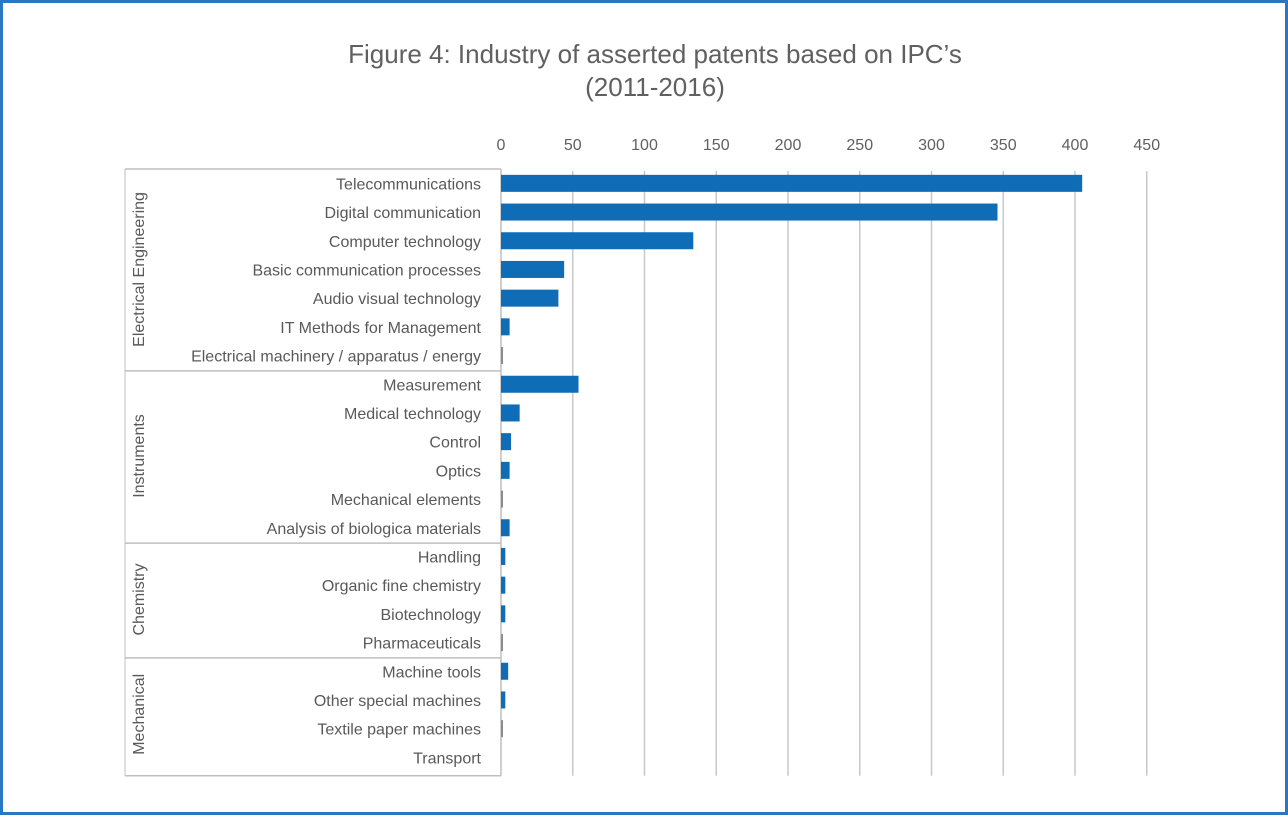 The width and height of the screenshot is (1288, 815). What do you see at coordinates (401, 586) in the screenshot?
I see `category-label: Organic fine chemistry` at bounding box center [401, 586].